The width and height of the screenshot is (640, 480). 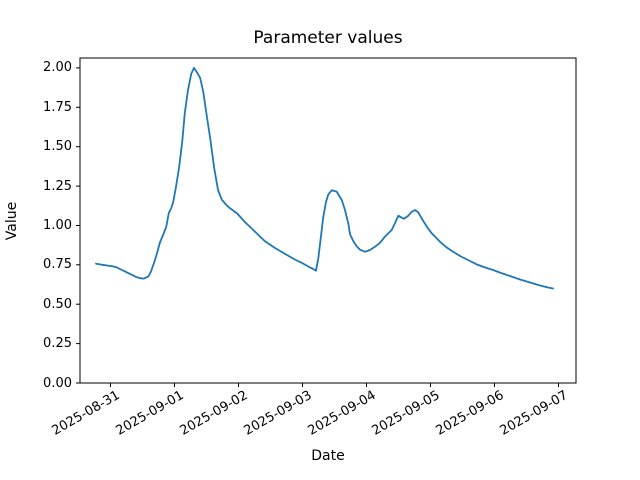 What do you see at coordinates (57, 304) in the screenshot?
I see `y-tick-label: 0.50` at bounding box center [57, 304].